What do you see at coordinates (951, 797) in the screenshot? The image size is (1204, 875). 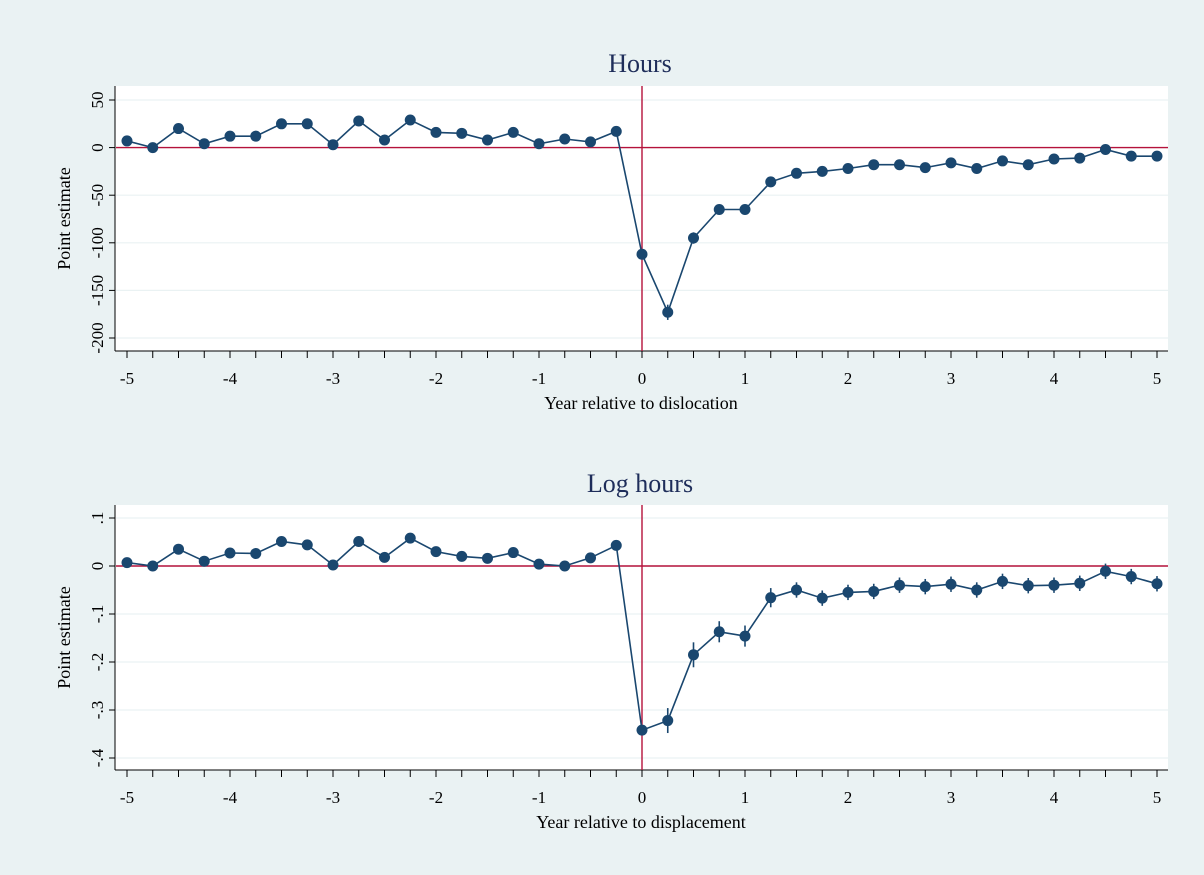 I see `x-tick-label: 3` at bounding box center [951, 797].